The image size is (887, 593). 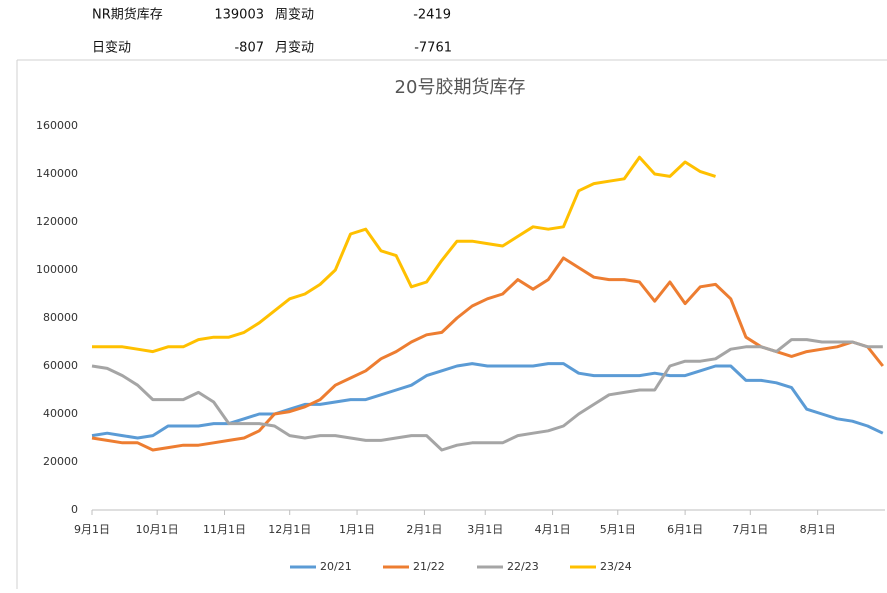 What do you see at coordinates (433, 48) in the screenshot?
I see `header-value: -7761` at bounding box center [433, 48].